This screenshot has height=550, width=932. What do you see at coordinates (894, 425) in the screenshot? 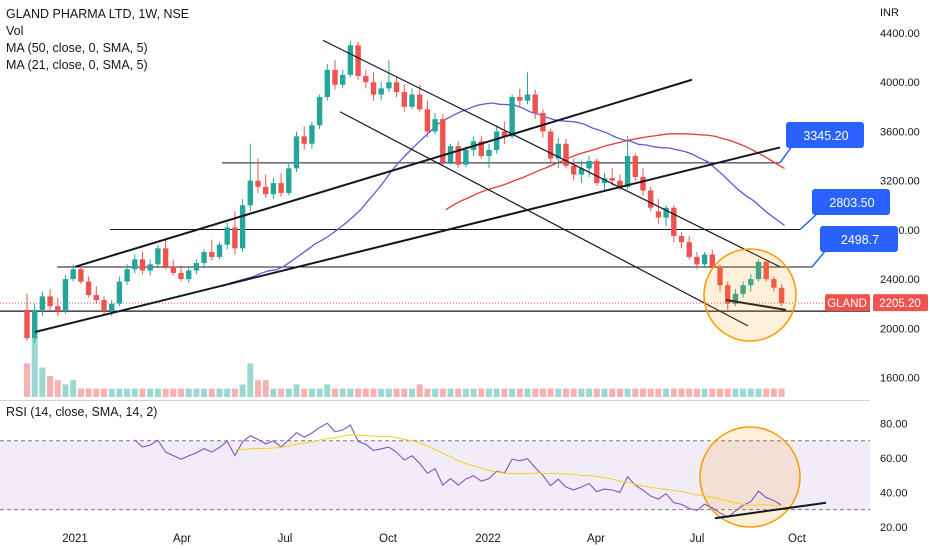
I see `rsi-tick-label: 80.00` at bounding box center [894, 425].